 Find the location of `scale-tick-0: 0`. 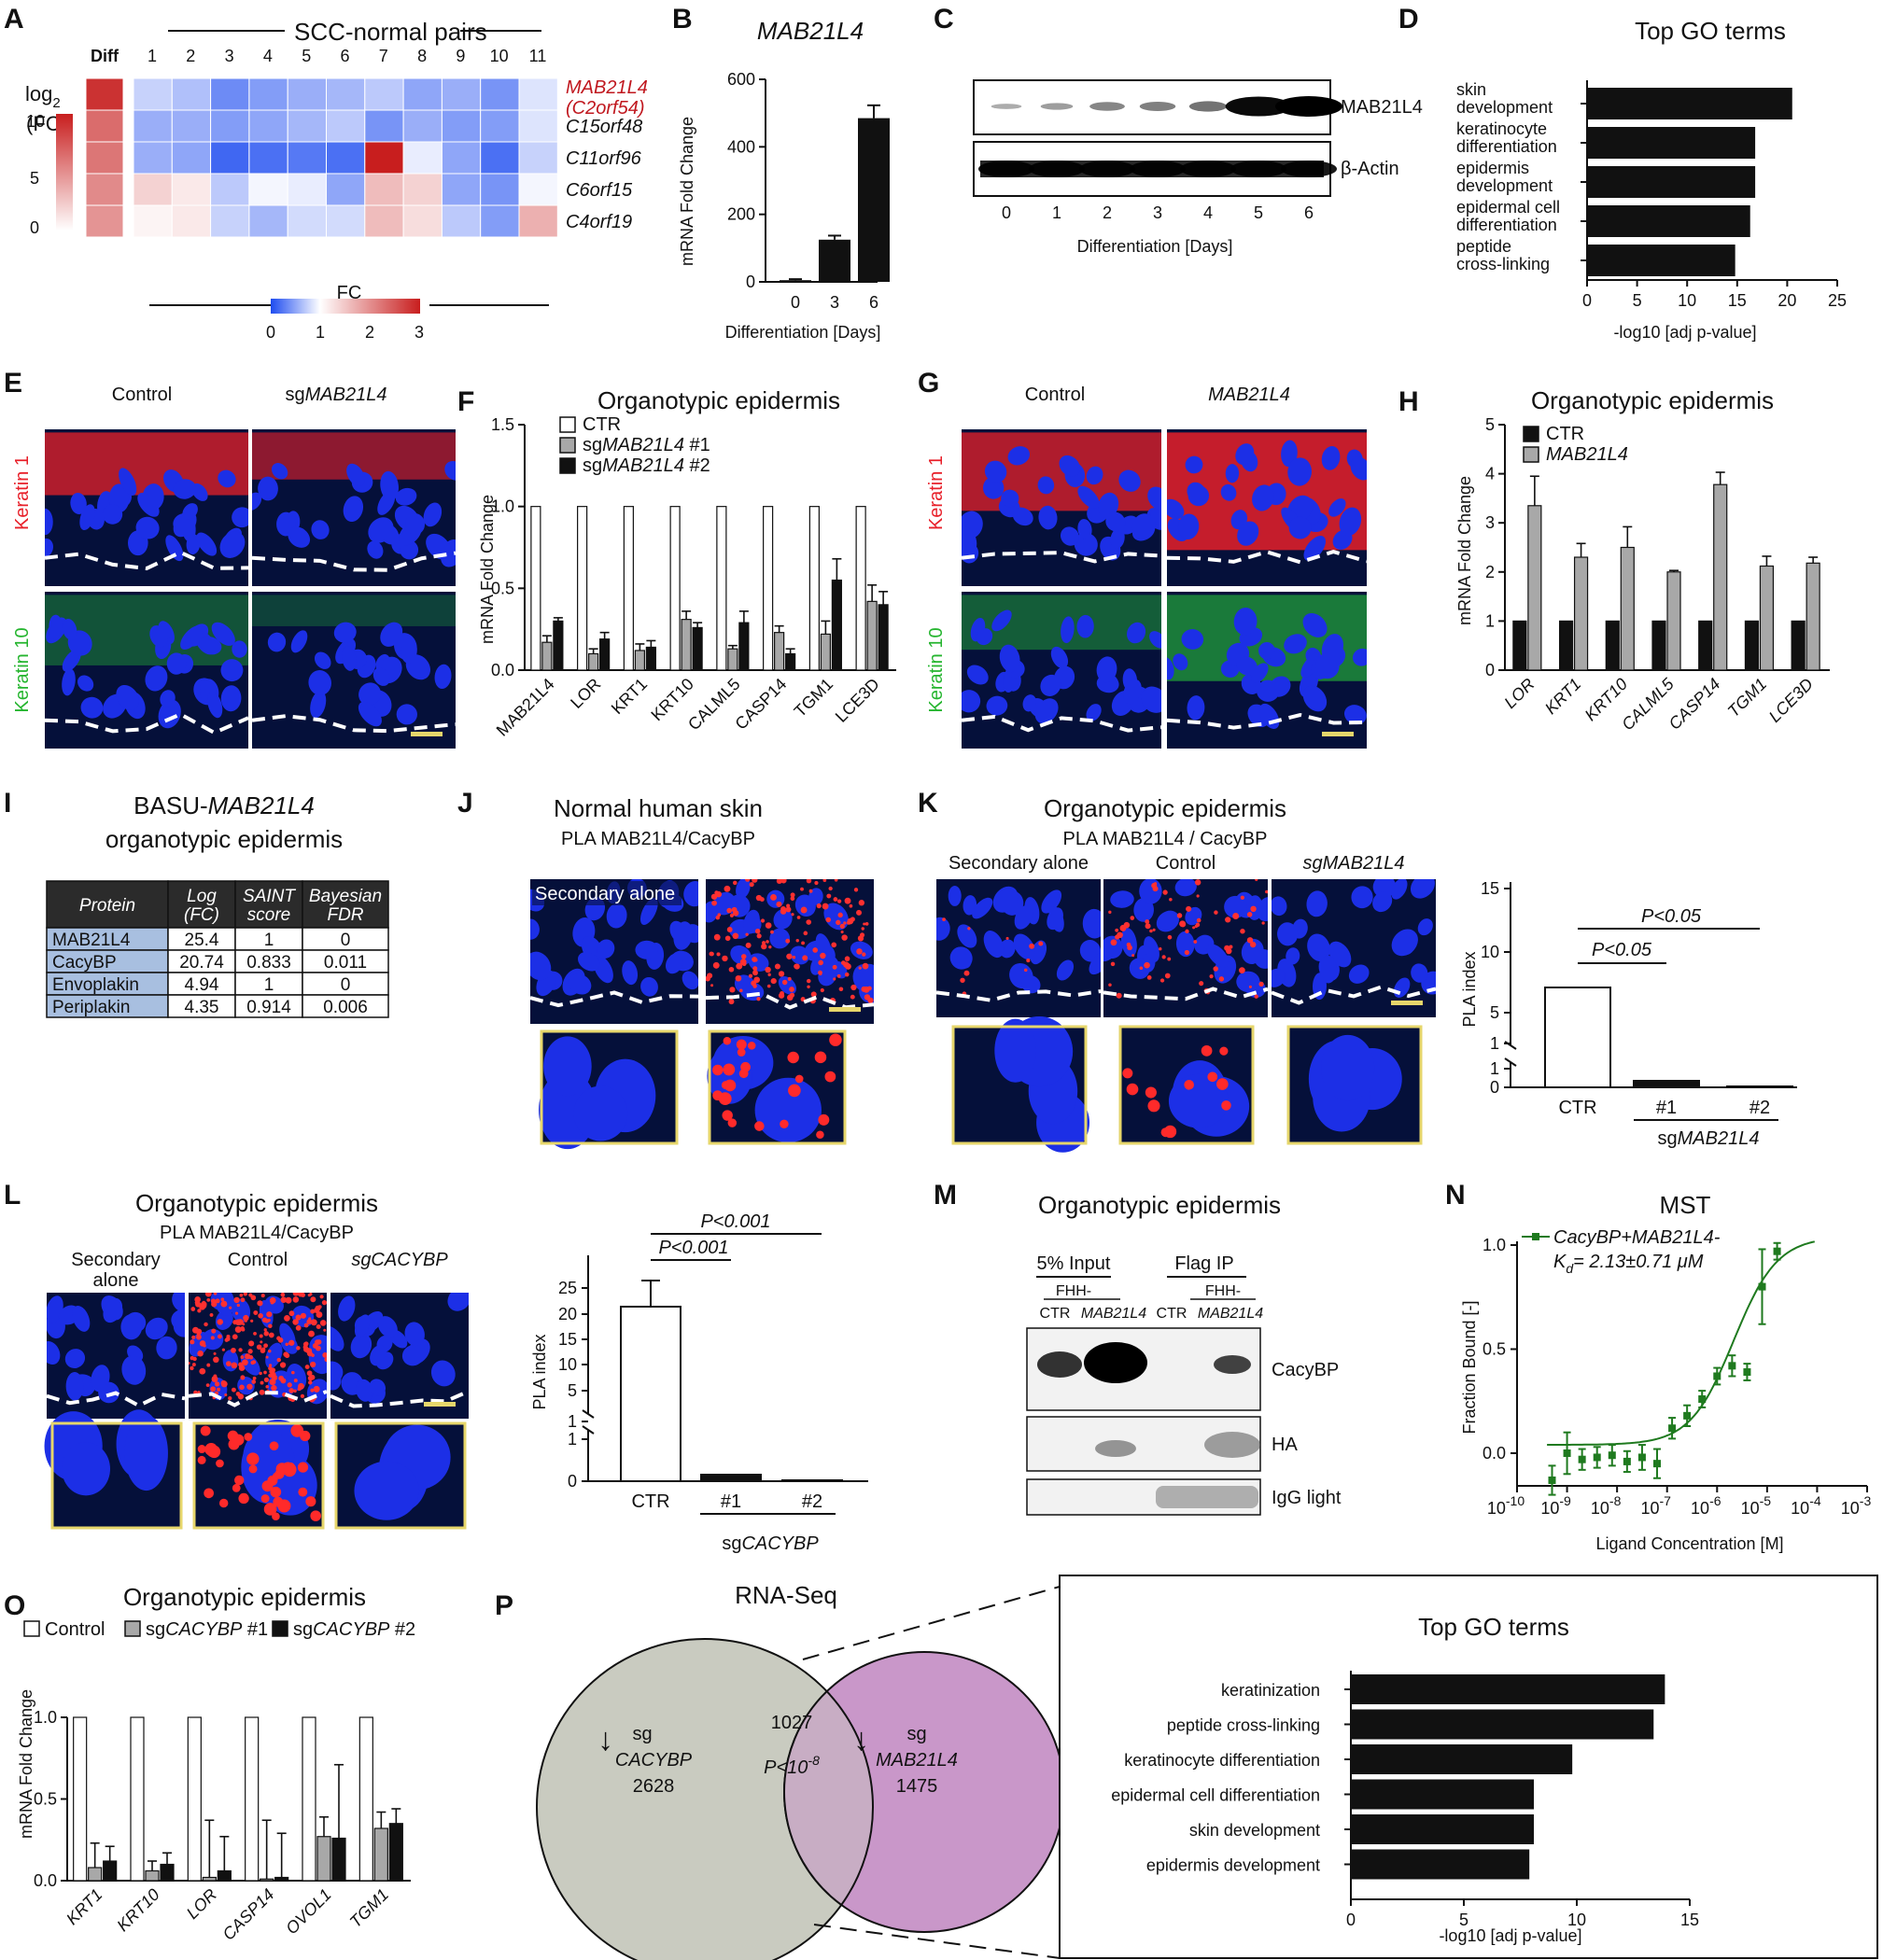

scale-tick-0: 0 is located at coordinates (34, 227).